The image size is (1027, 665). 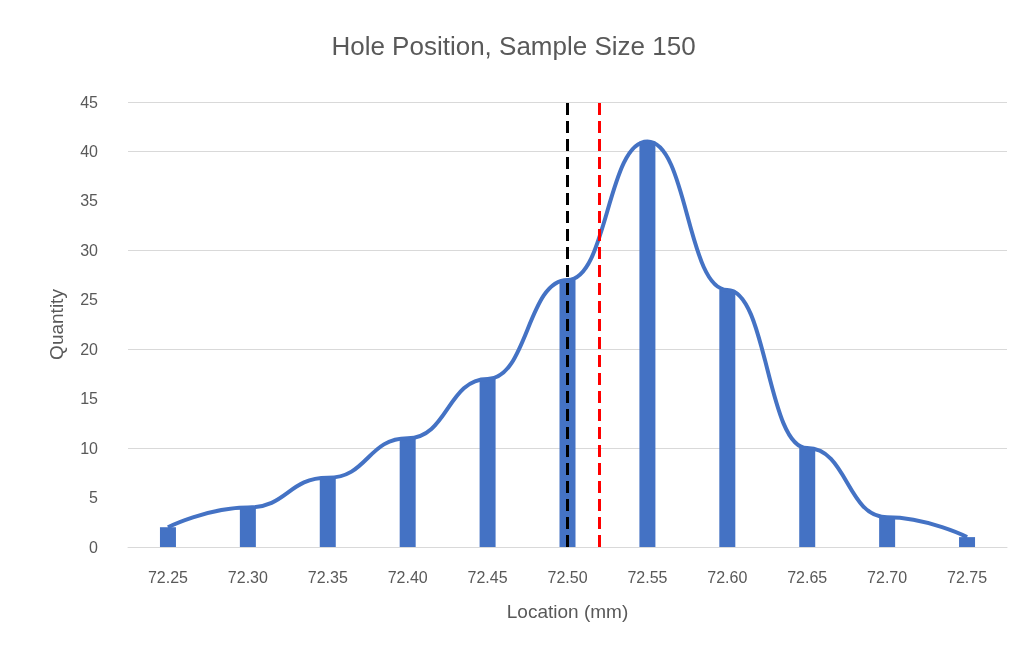 I want to click on y-tick-label: 30, so click(x=89, y=250).